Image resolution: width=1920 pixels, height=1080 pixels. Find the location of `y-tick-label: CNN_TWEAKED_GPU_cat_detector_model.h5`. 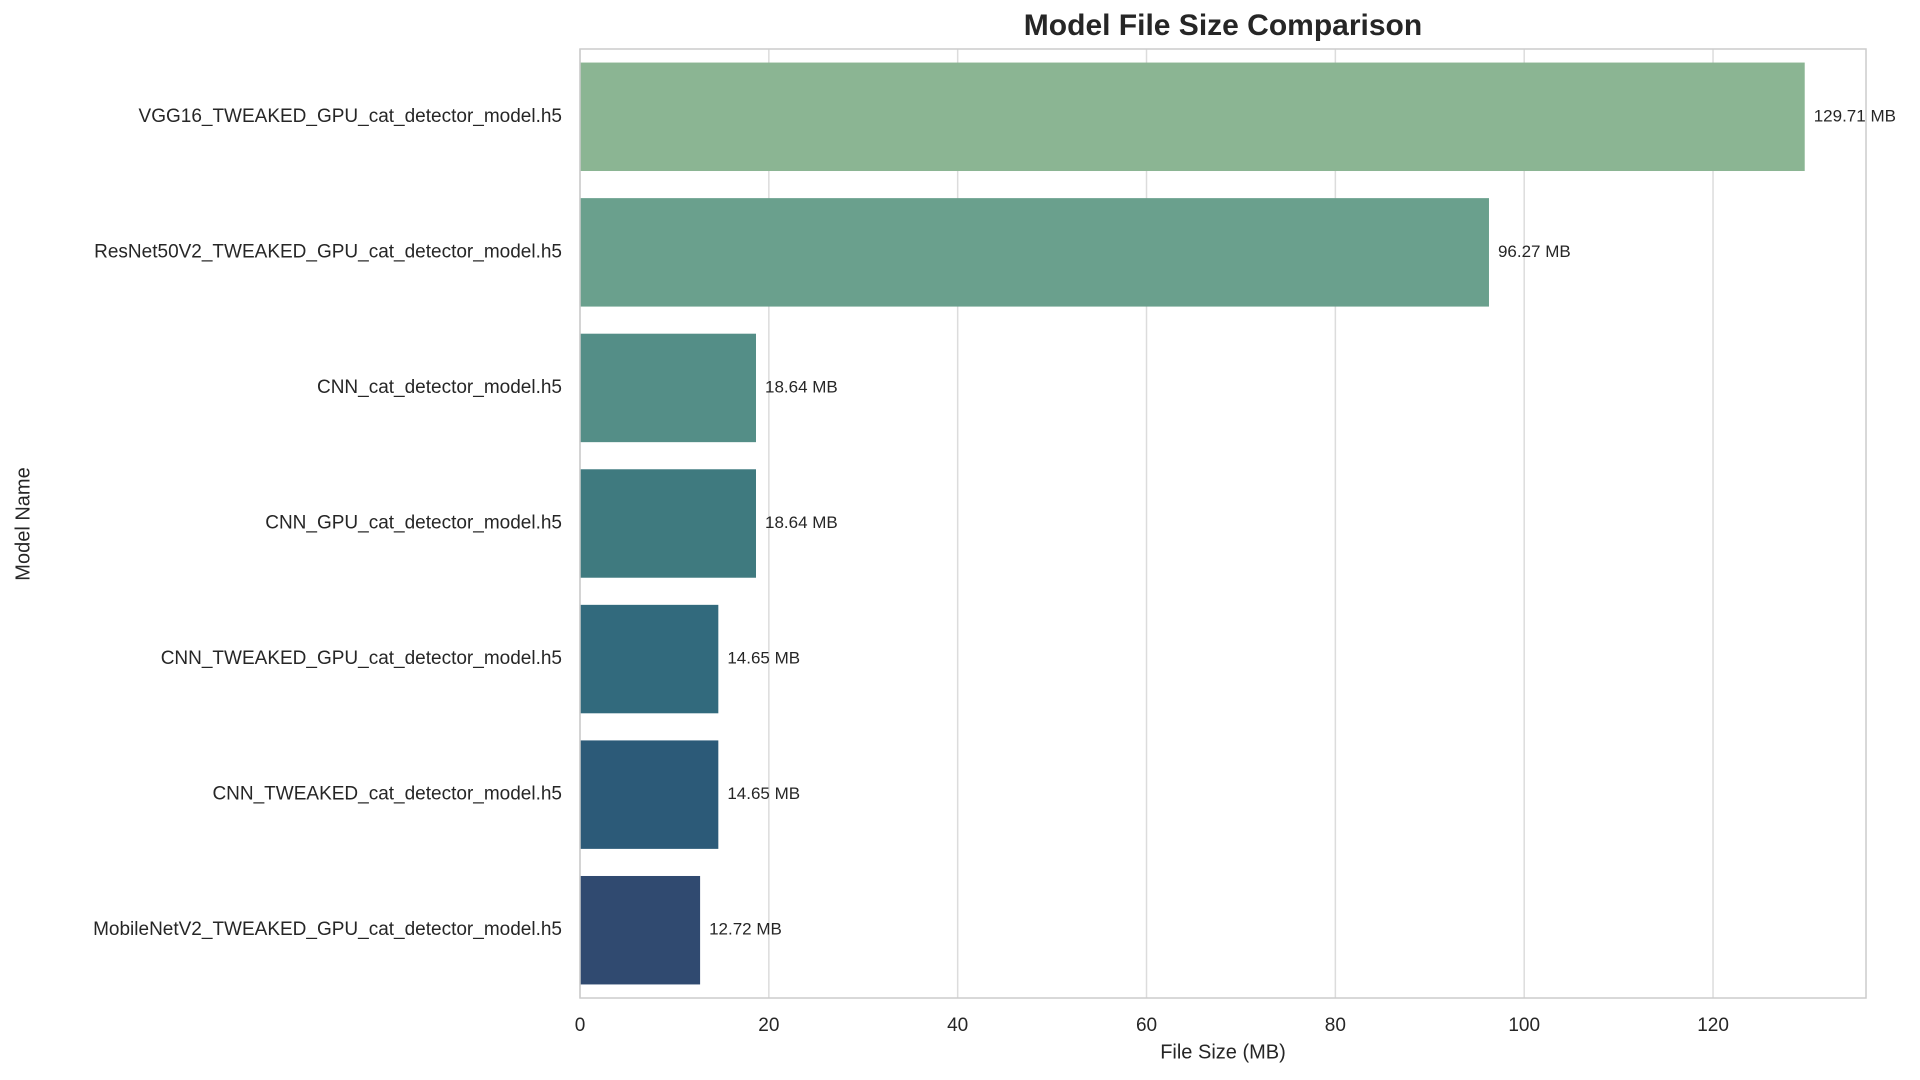

y-tick-label: CNN_TWEAKED_GPU_cat_detector_model.h5 is located at coordinates (361, 658).